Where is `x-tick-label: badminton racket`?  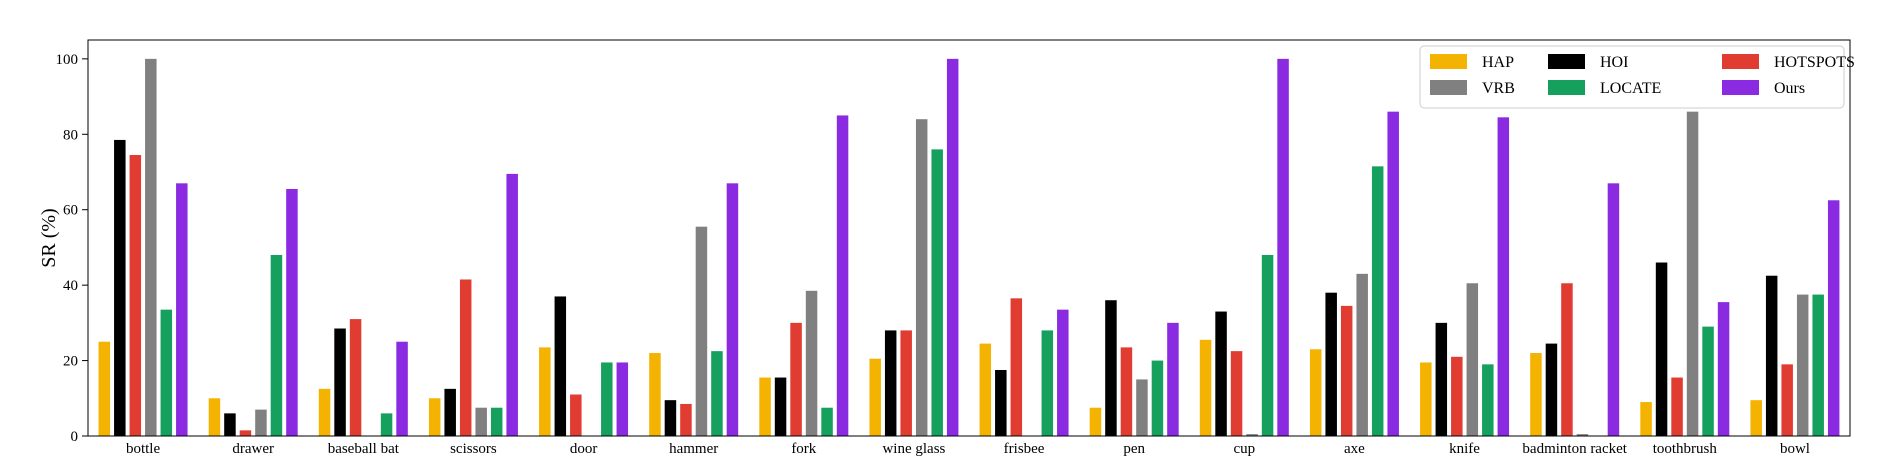 x-tick-label: badminton racket is located at coordinates (1574, 449).